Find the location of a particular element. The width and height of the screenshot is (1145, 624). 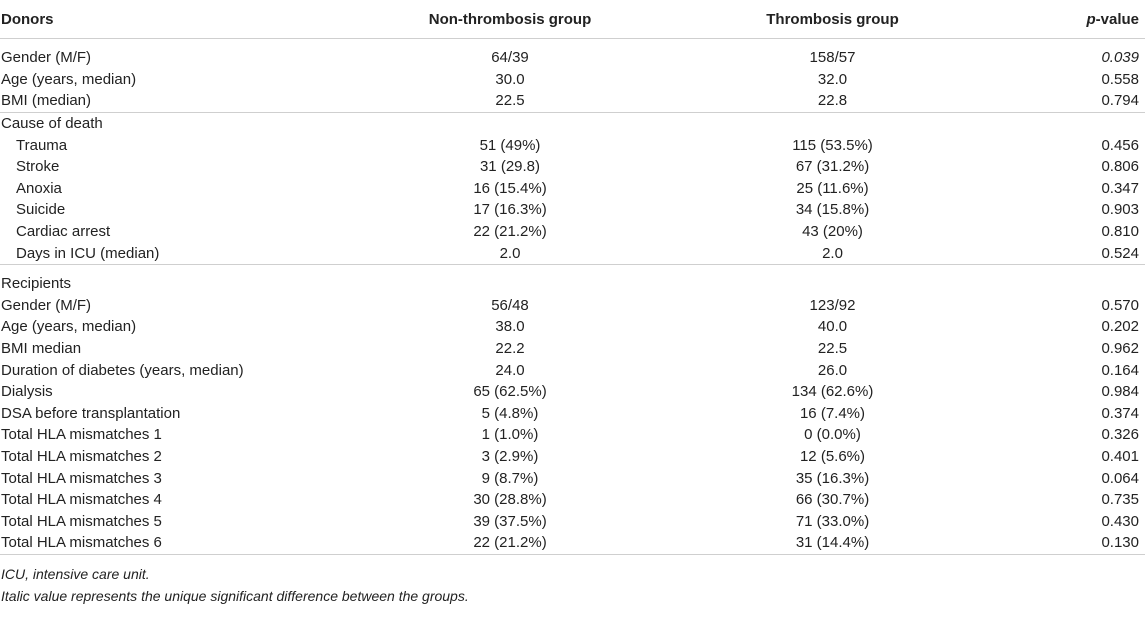

table-row: Gender (M/F) 64/39 158/57 0.039 is located at coordinates (572, 58).